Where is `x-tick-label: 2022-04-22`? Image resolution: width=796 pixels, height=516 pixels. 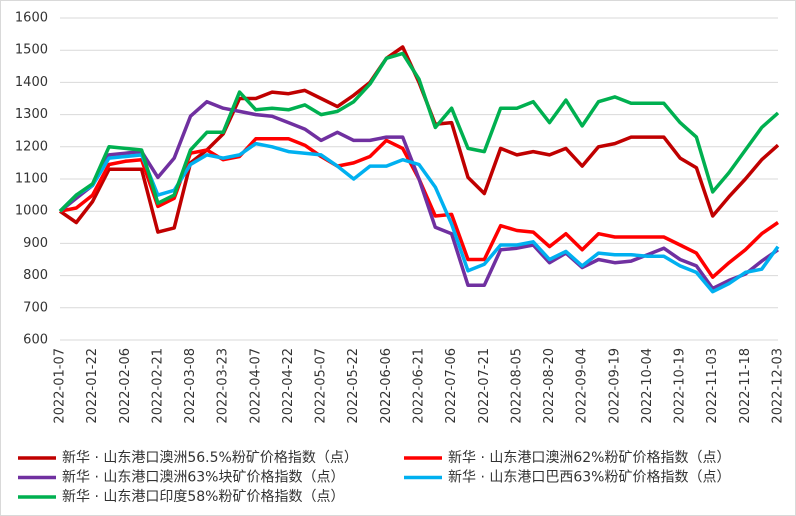
x-tick-label: 2022-04-22 is located at coordinates (288, 386).